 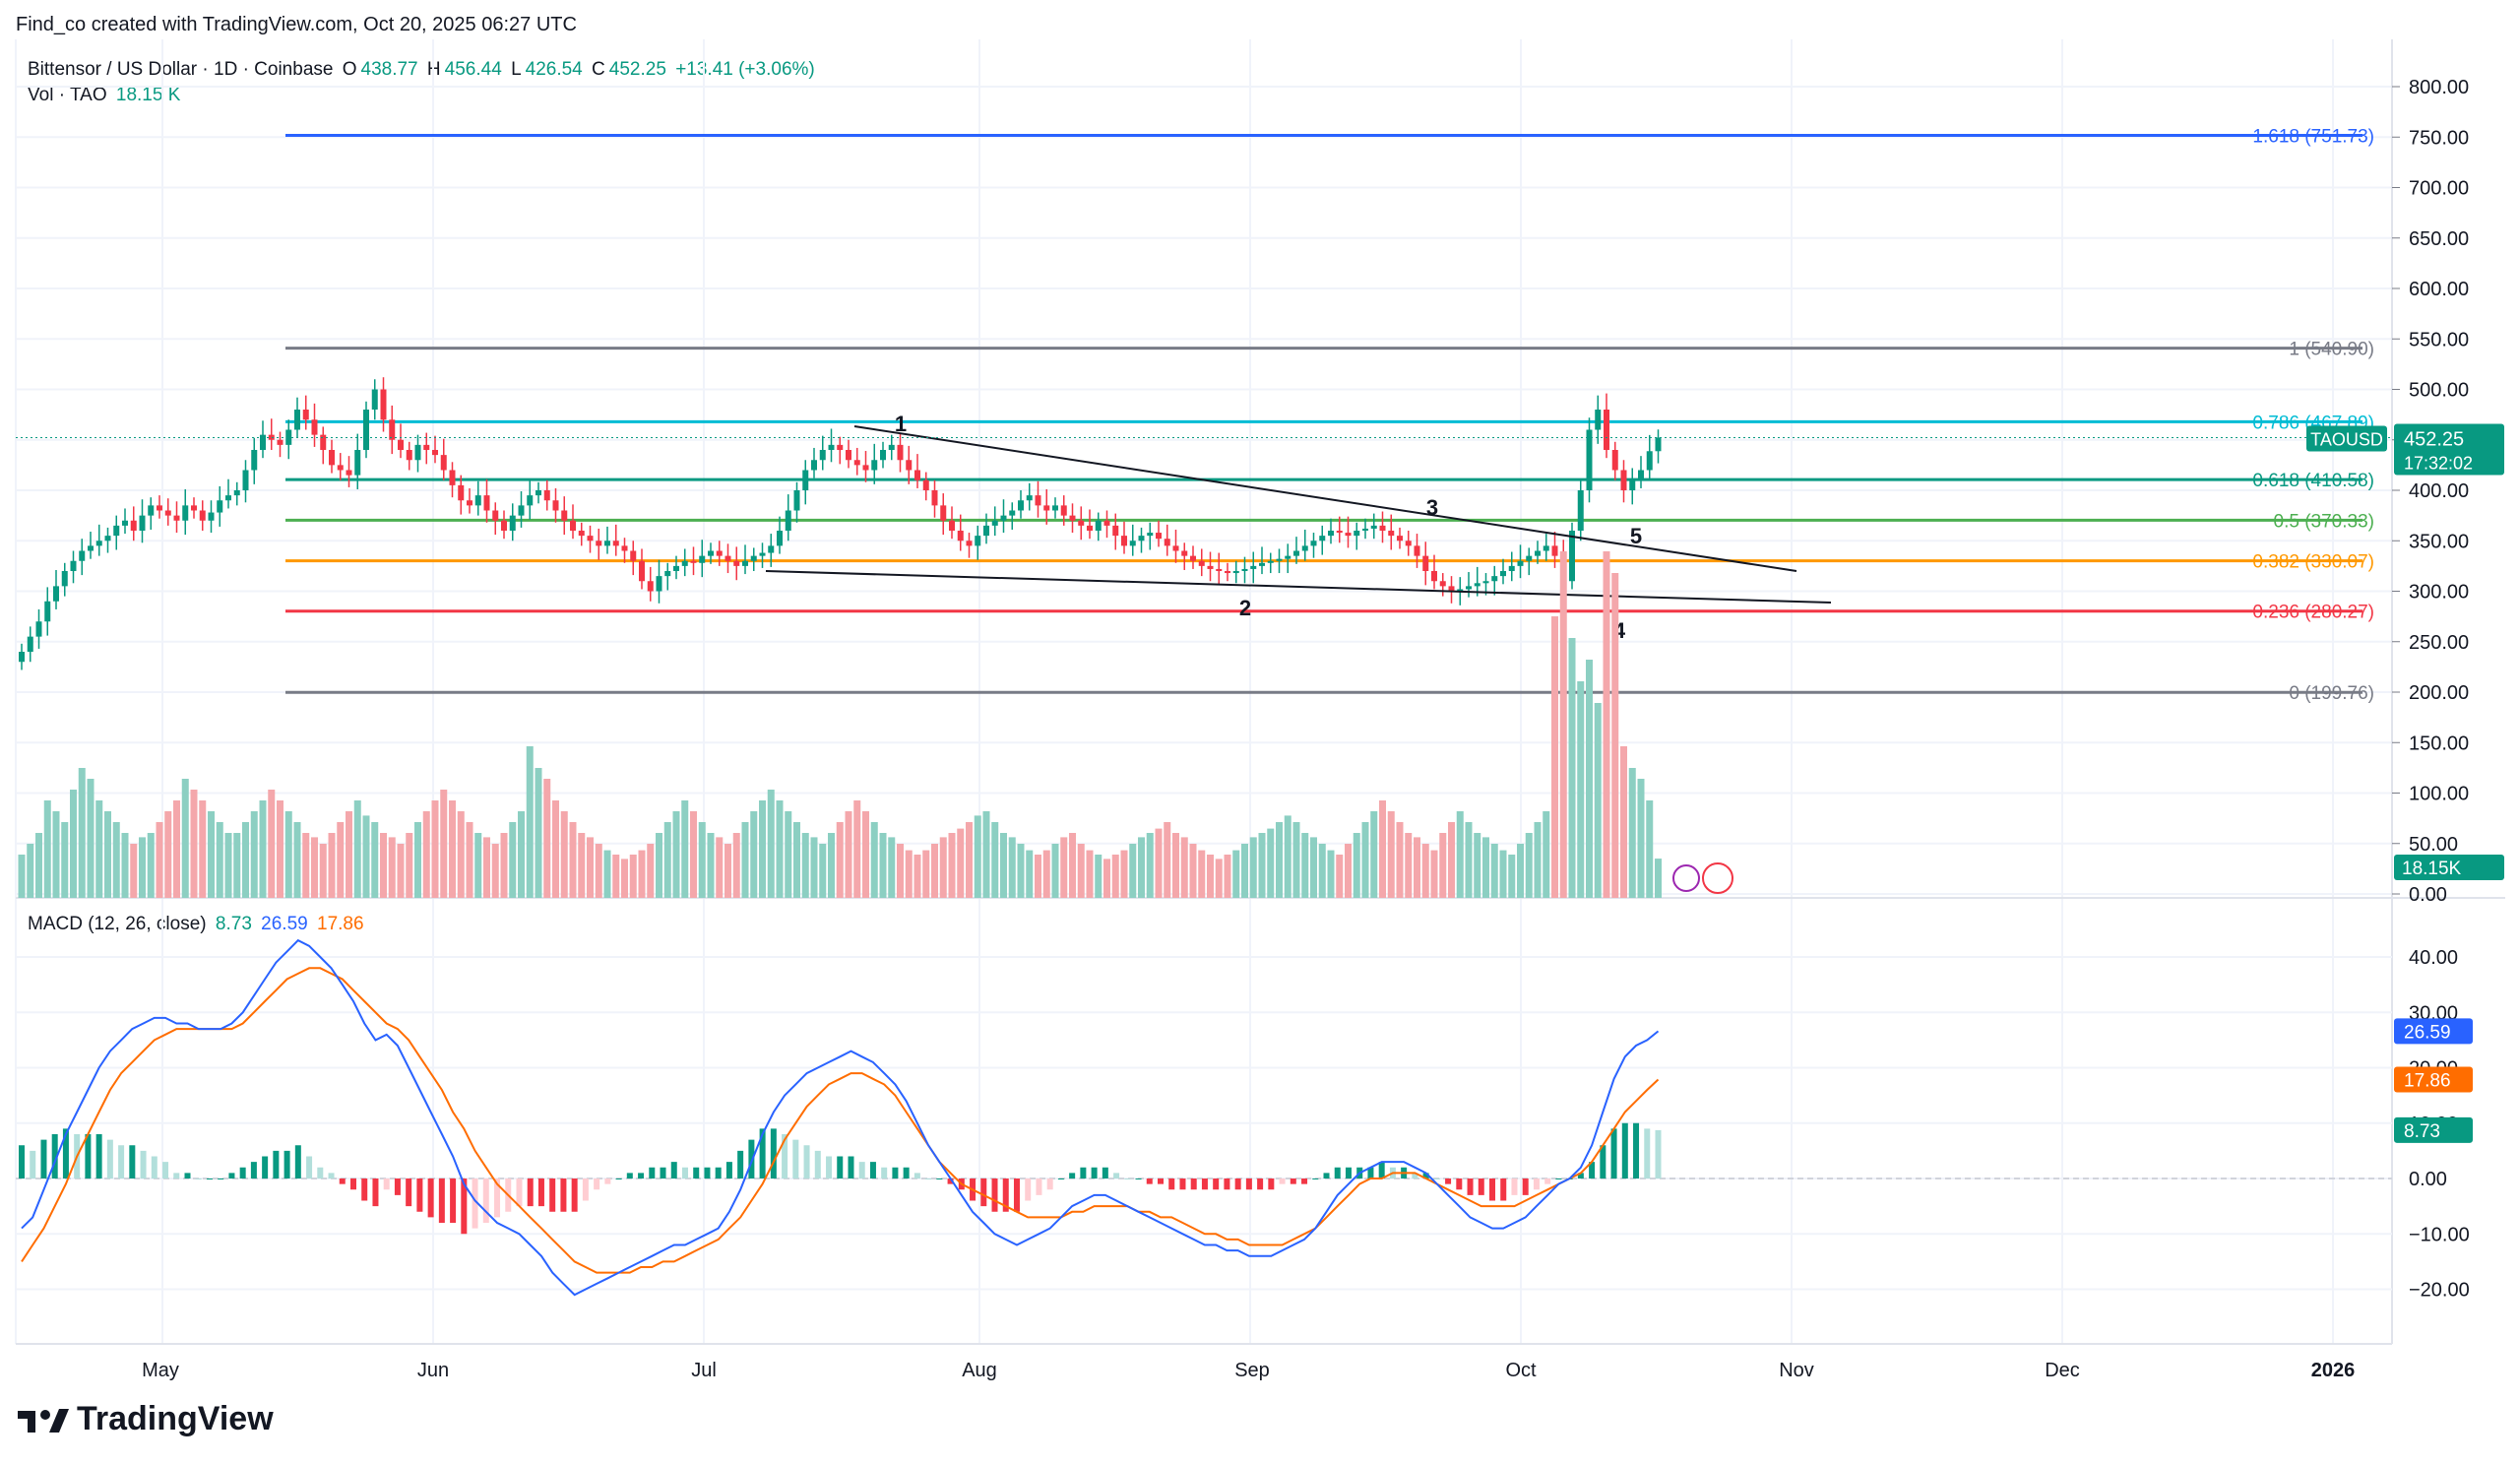 What do you see at coordinates (1686, 878) in the screenshot?
I see `lightning-event-icon` at bounding box center [1686, 878].